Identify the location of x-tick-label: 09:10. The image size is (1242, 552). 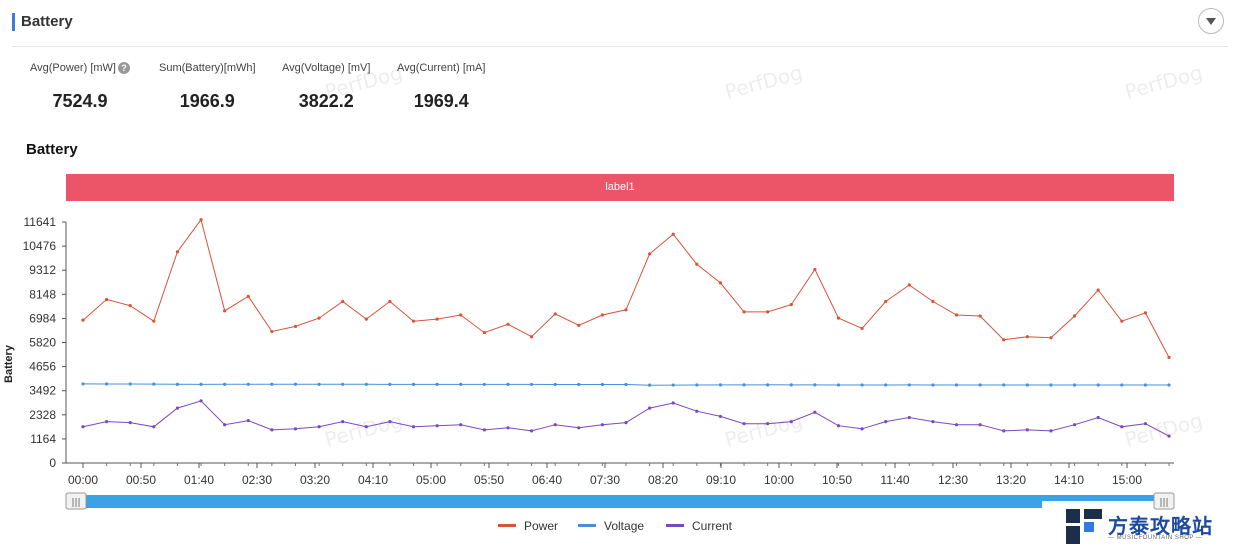
(721, 480).